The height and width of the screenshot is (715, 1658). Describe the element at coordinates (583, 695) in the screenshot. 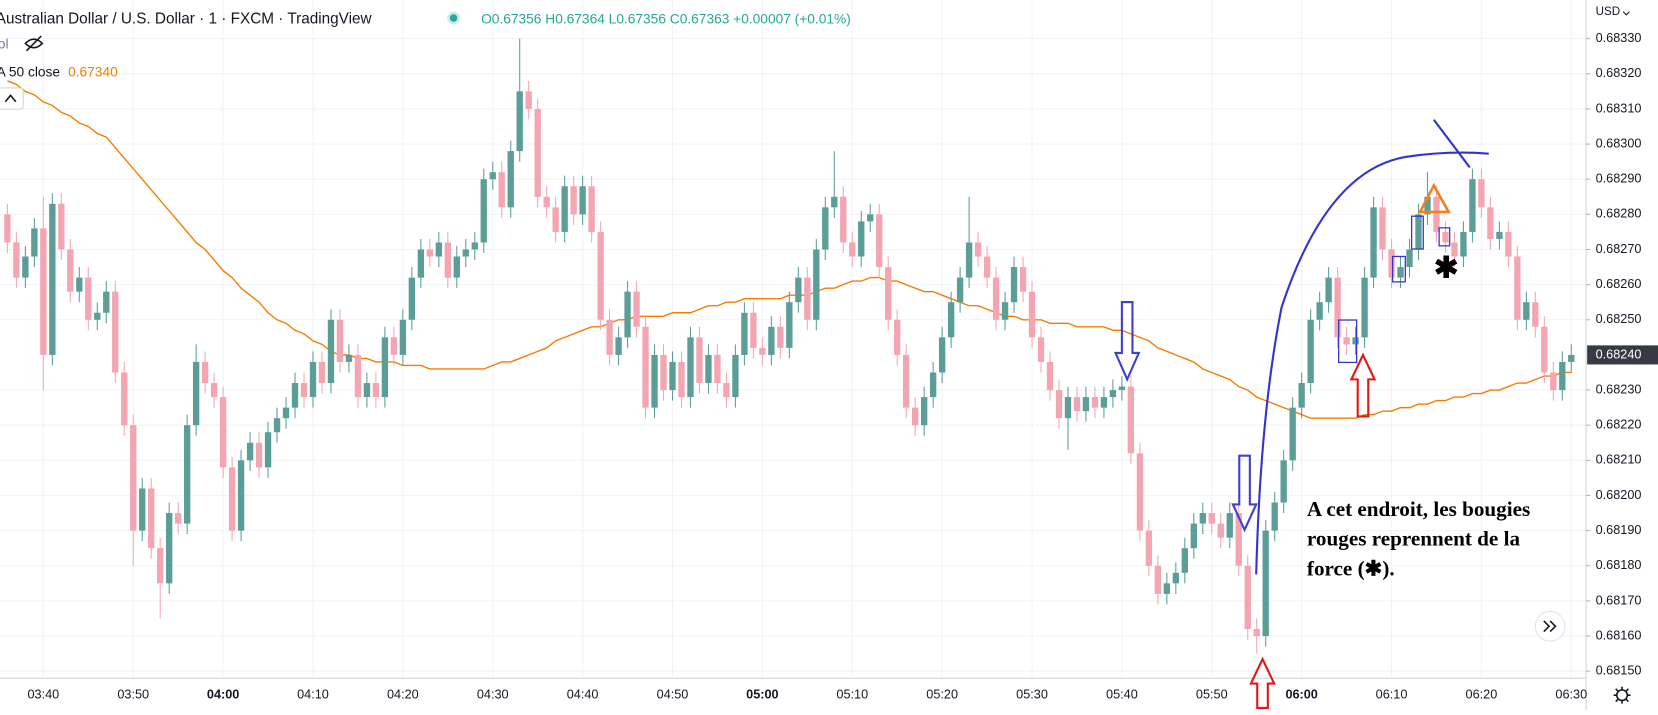

I see `x-tick-label: 04:40` at that location.